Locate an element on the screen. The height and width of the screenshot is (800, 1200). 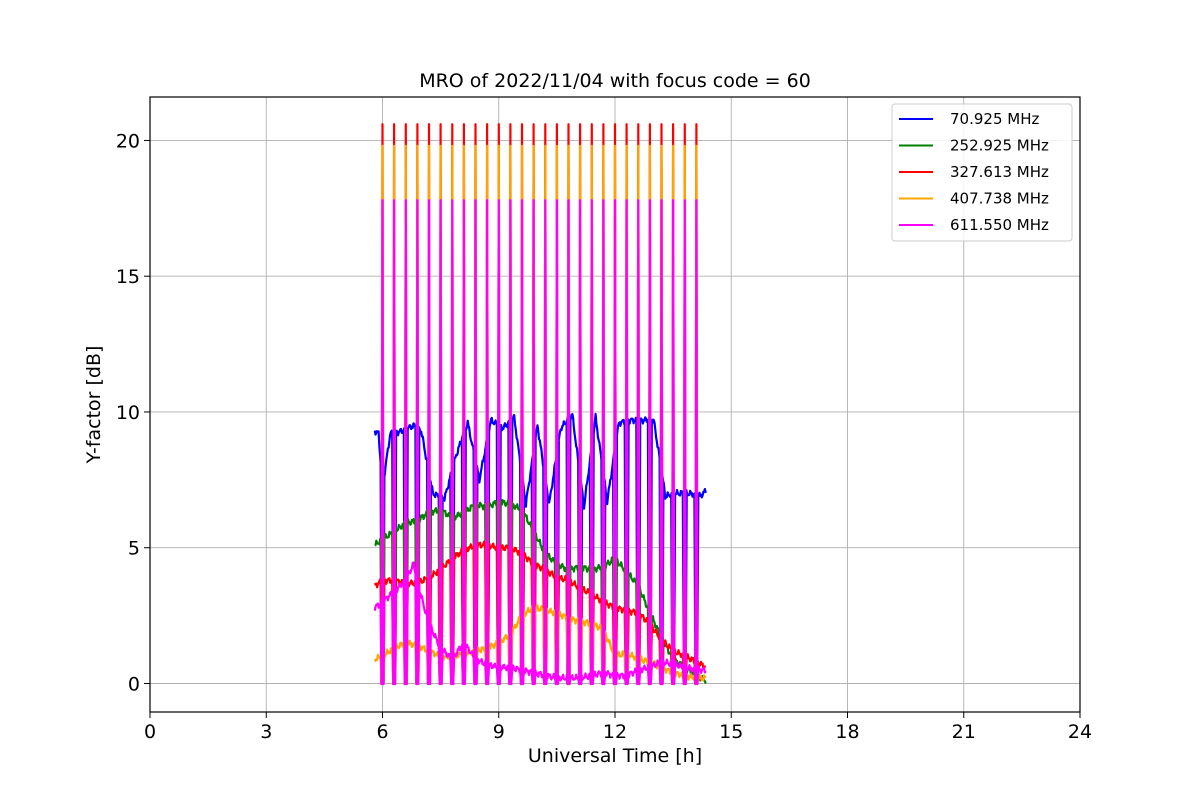
legend-box is located at coordinates (982, 172).